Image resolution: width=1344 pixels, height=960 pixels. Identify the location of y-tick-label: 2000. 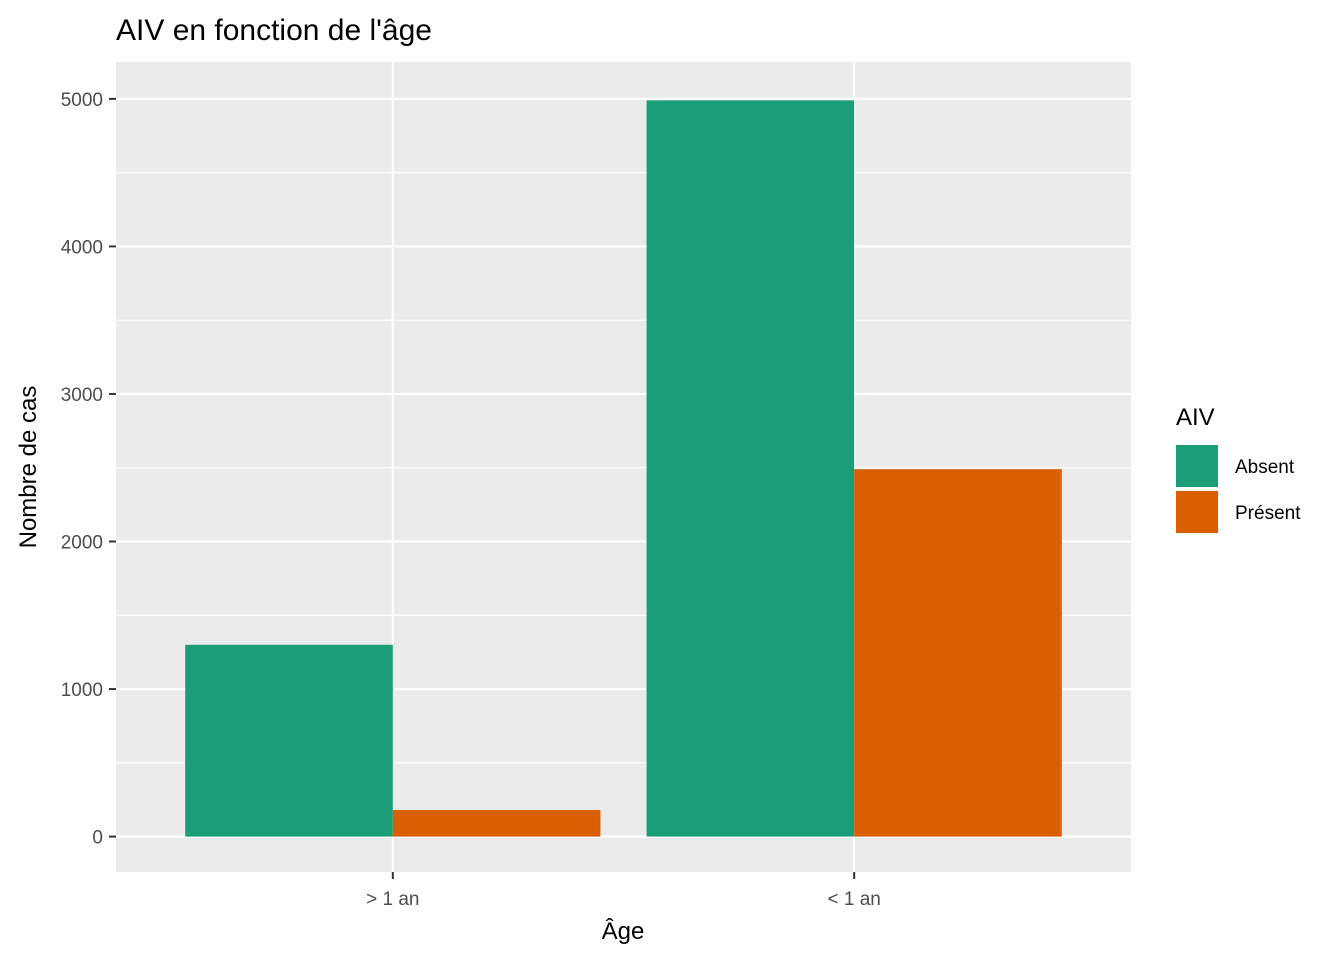
(82, 543).